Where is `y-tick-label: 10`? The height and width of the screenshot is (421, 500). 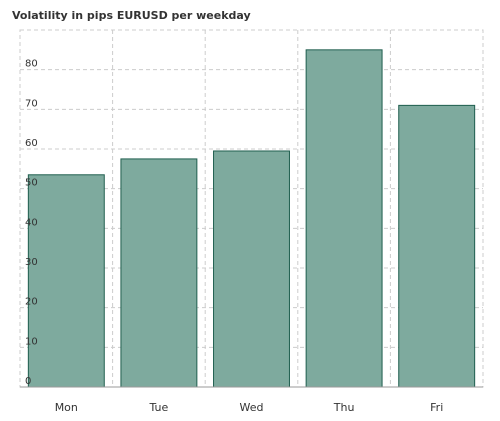
y-tick-label: 10 is located at coordinates (31, 341).